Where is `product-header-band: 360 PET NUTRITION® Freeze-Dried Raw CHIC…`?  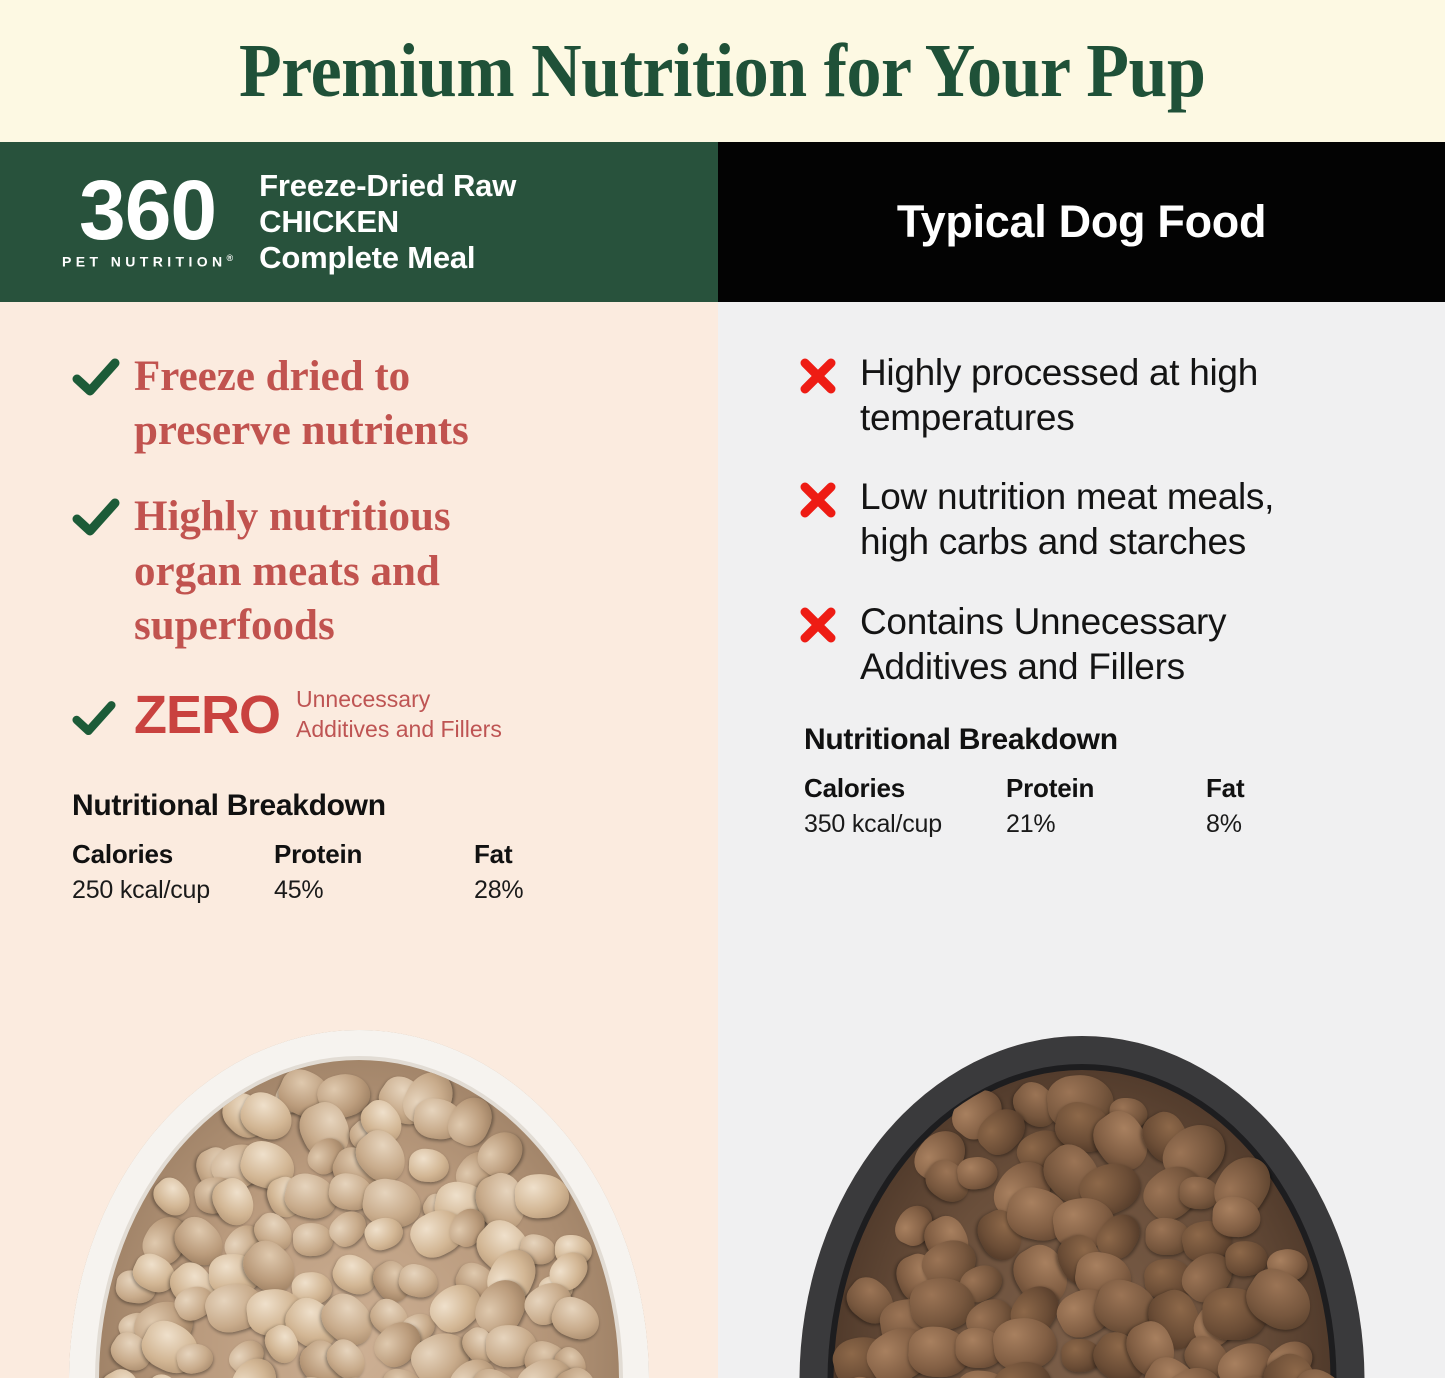 product-header-band: 360 PET NUTRITION® Freeze-Dried Raw CHIC… is located at coordinates (359, 222).